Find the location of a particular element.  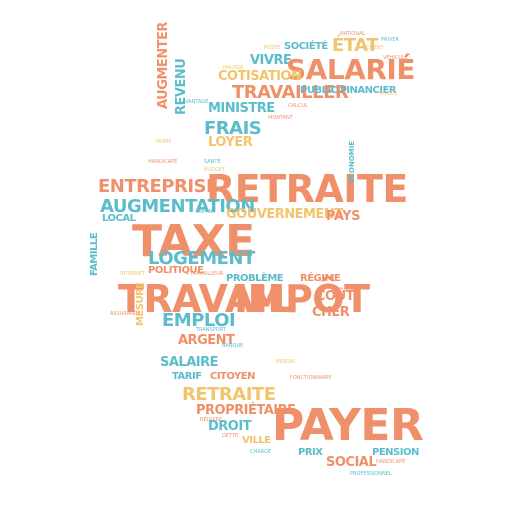

word-taxe: TAXE is located at coordinates (193, 241).